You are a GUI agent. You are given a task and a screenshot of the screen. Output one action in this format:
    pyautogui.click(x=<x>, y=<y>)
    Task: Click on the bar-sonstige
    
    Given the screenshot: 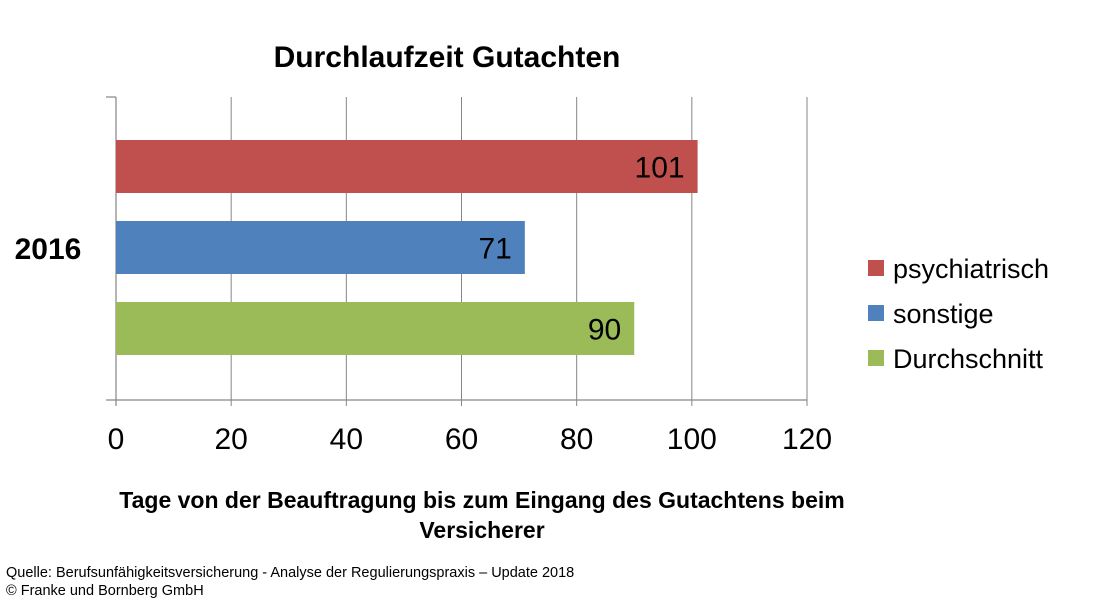 What is the action you would take?
    pyautogui.click(x=320, y=247)
    